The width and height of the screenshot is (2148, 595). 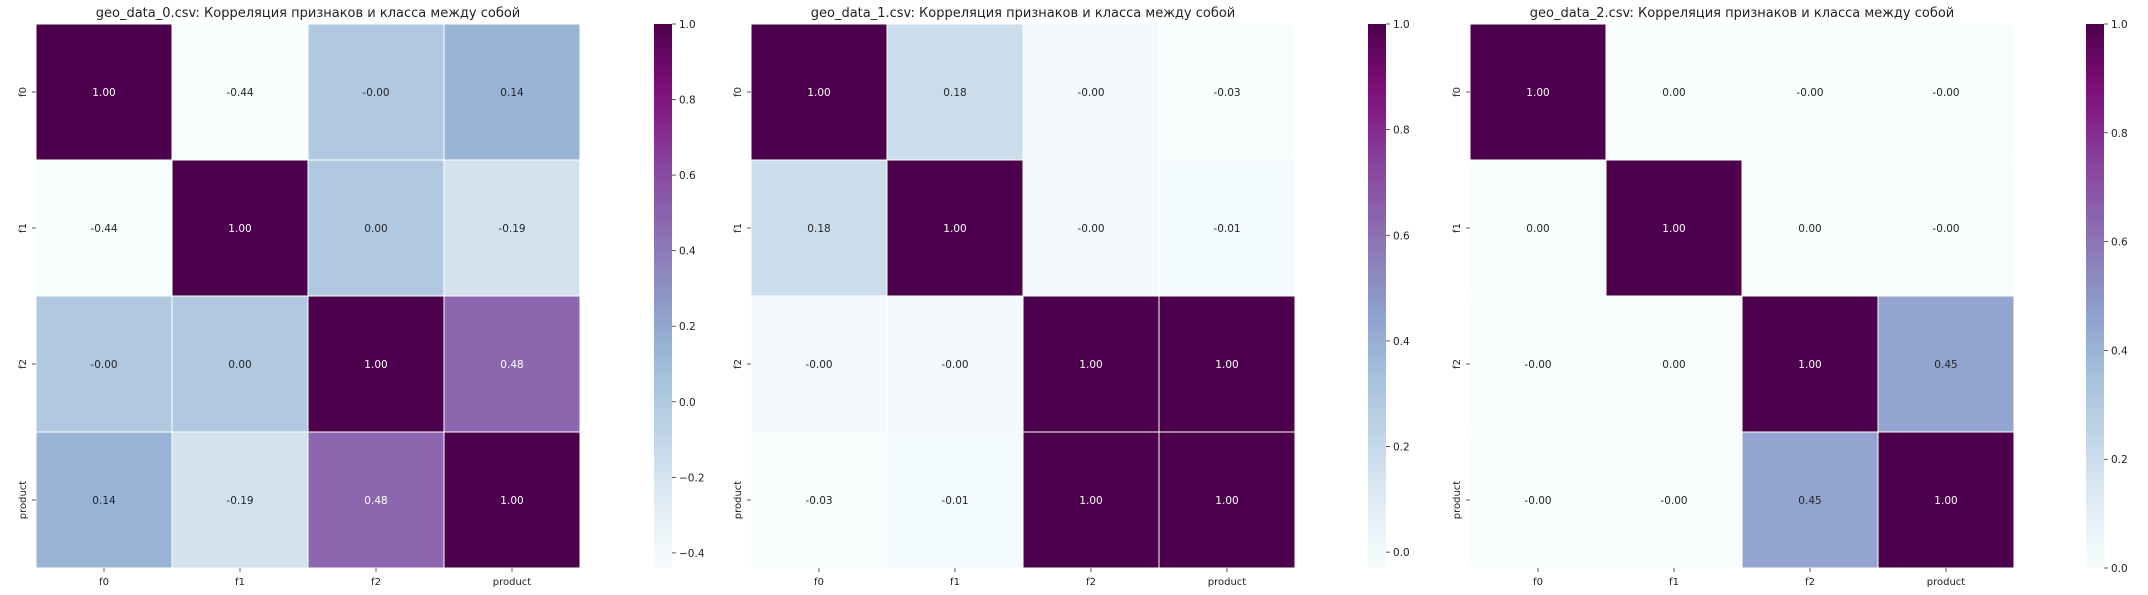 I want to click on colorbar-tick-label: −0.2, so click(x=692, y=478).